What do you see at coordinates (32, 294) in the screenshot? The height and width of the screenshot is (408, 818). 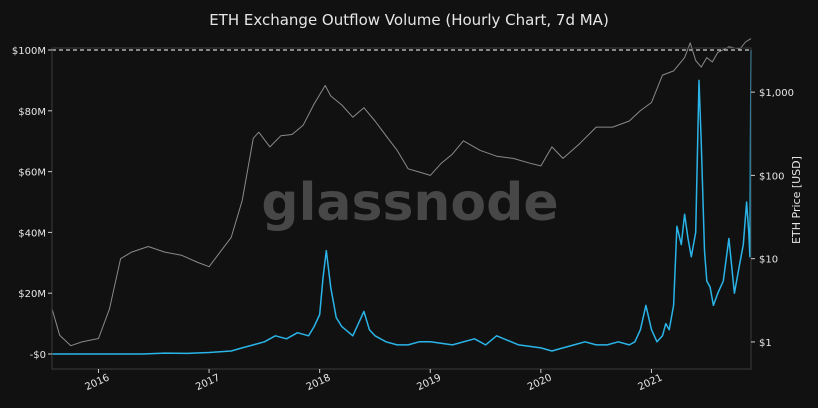 I see `y-left-tick-label: $20M` at bounding box center [32, 294].